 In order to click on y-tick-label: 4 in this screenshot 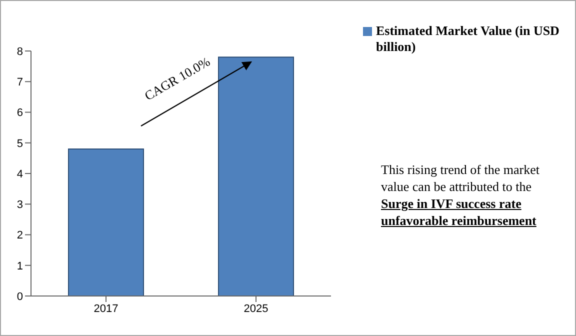, I will do `click(19, 174)`.